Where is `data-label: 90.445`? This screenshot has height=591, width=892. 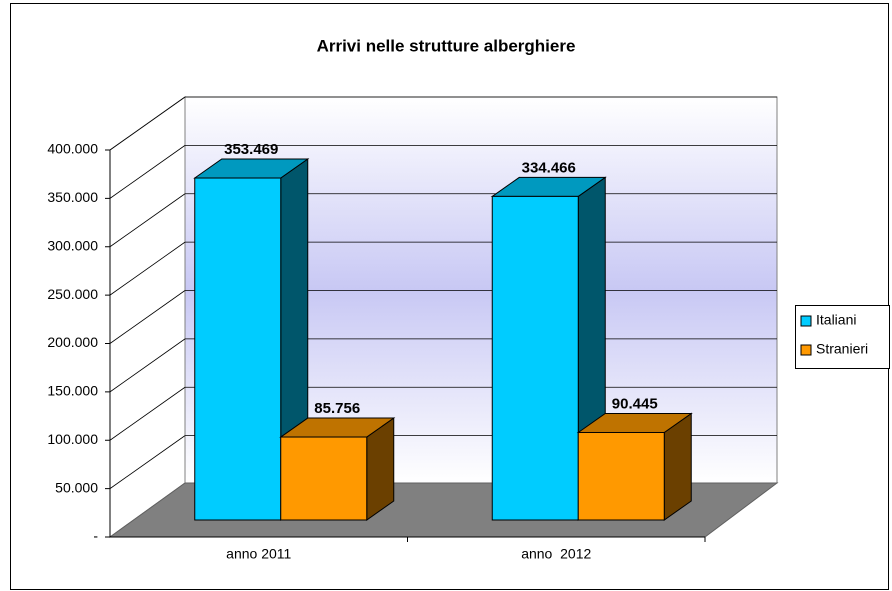 data-label: 90.445 is located at coordinates (635, 403).